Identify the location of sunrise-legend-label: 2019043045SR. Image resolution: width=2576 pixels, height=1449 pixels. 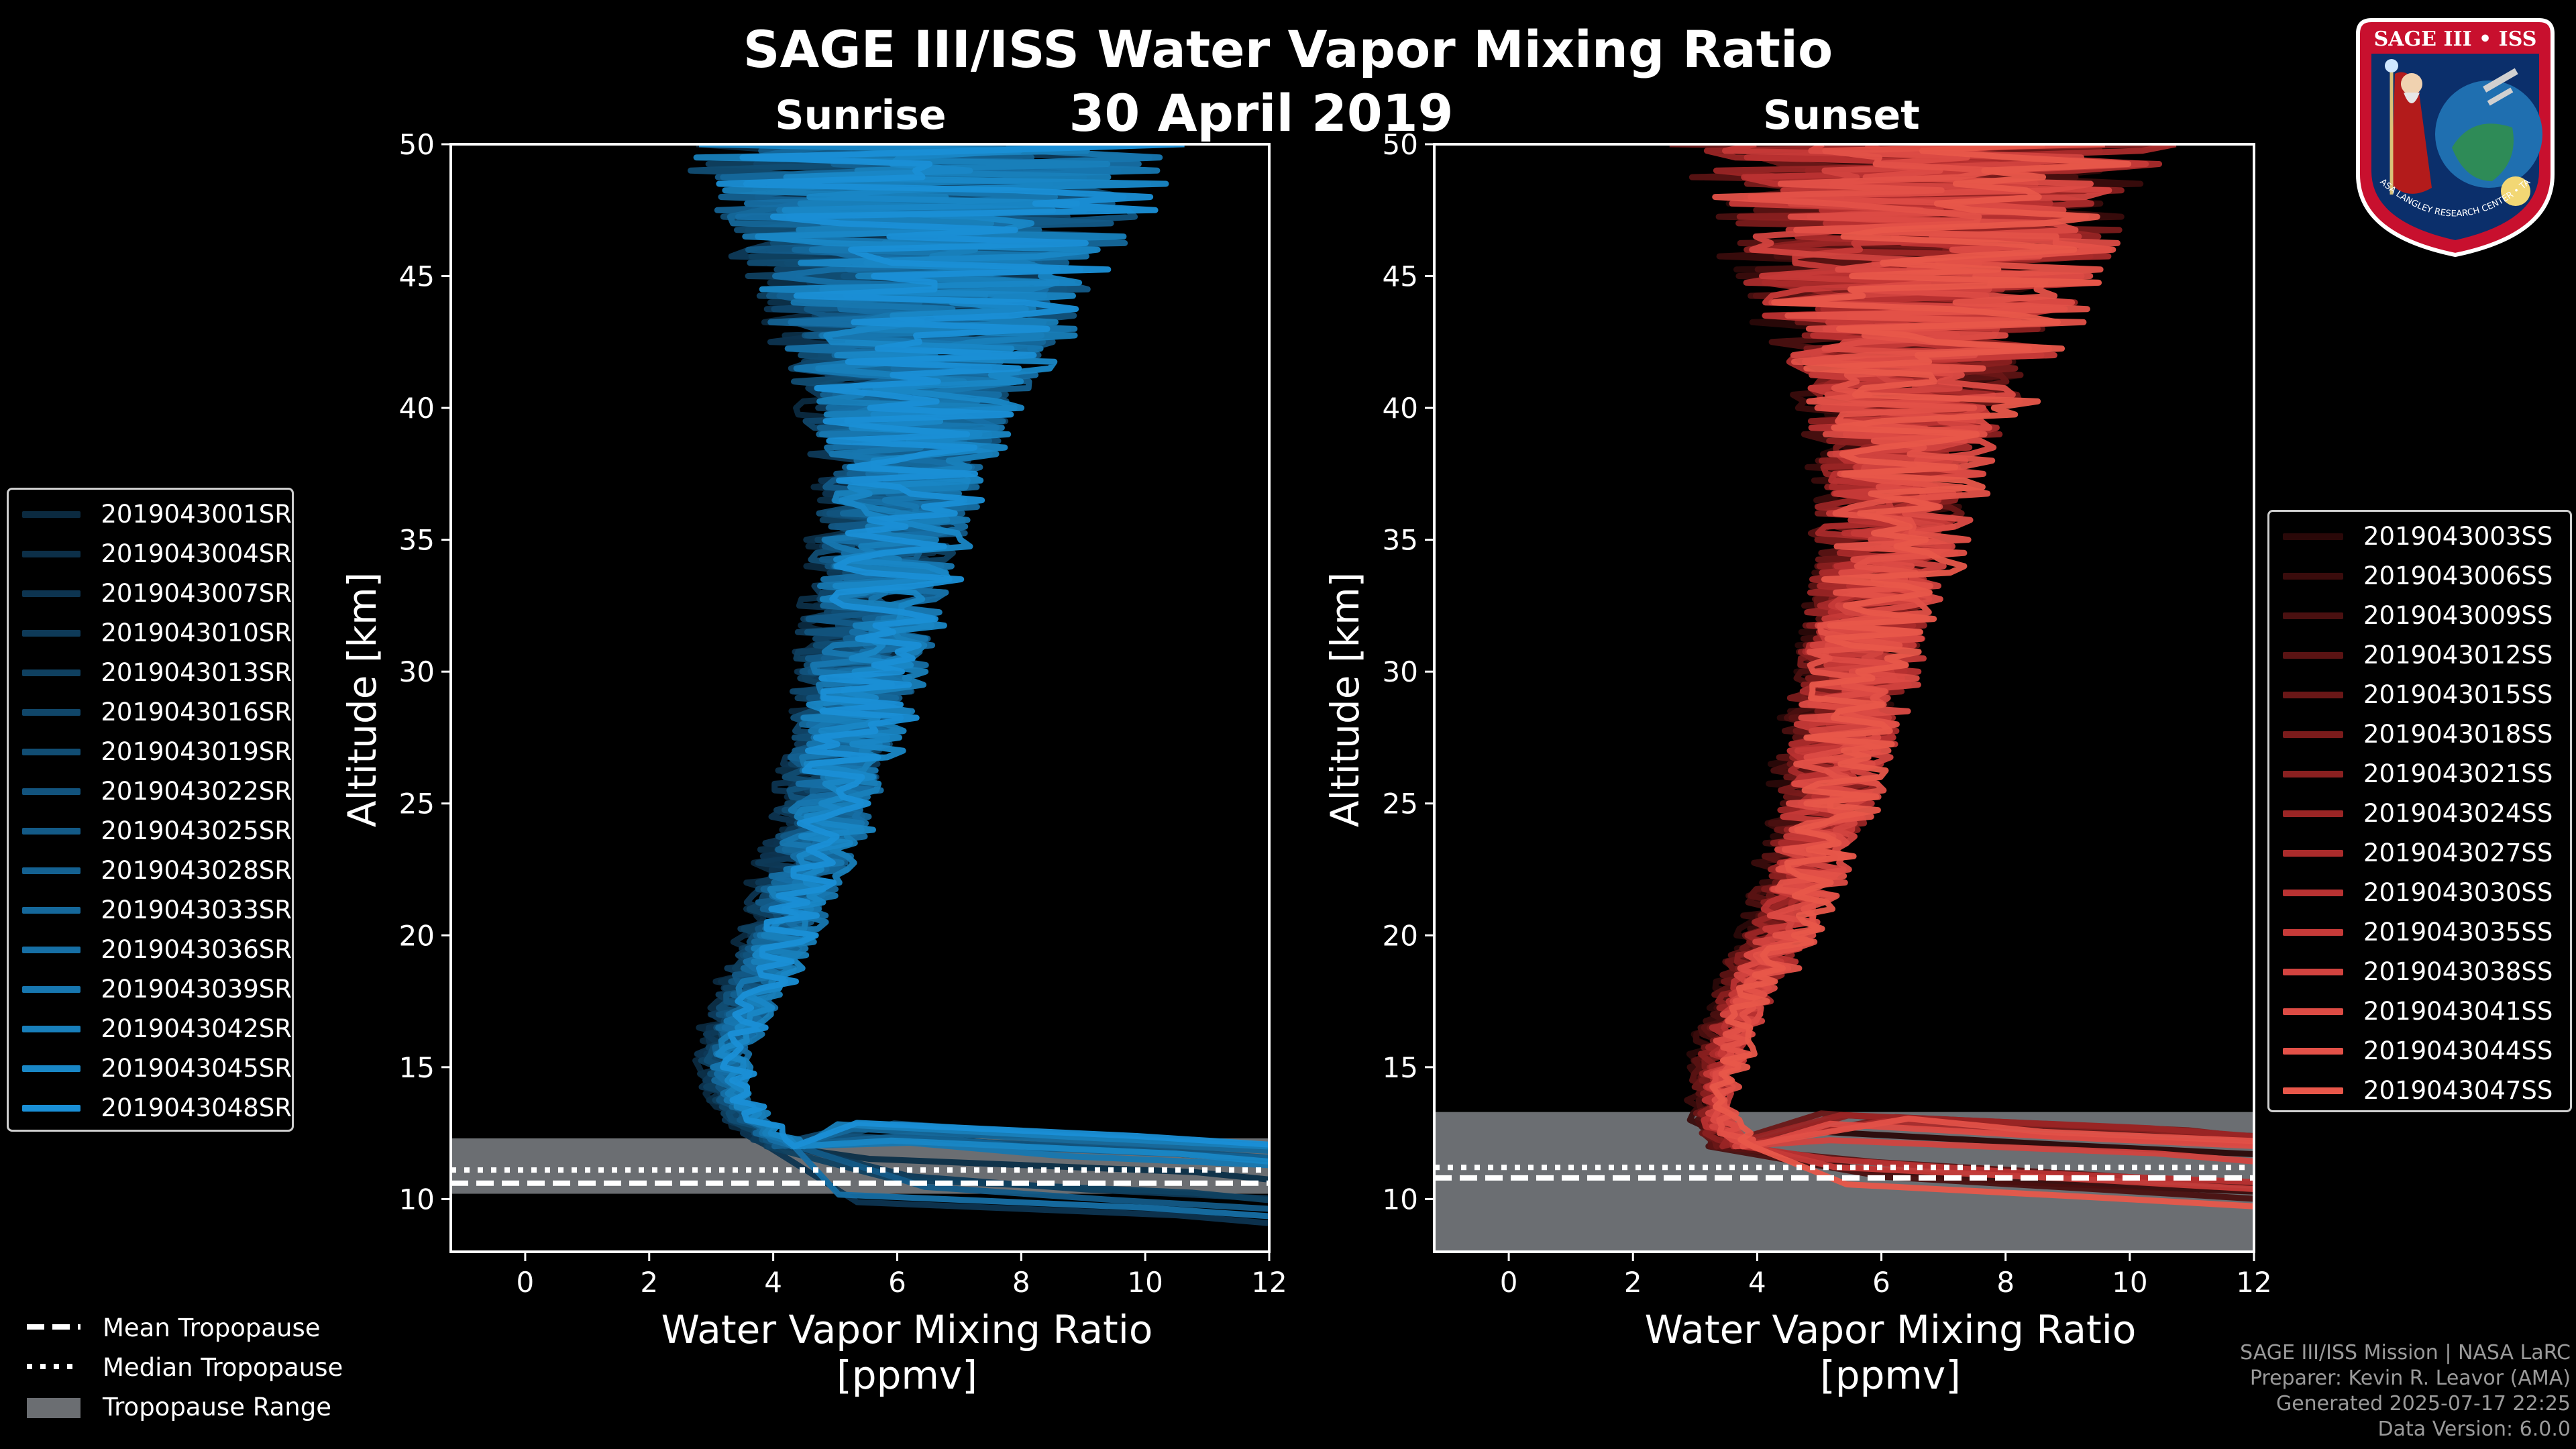
(196, 1068).